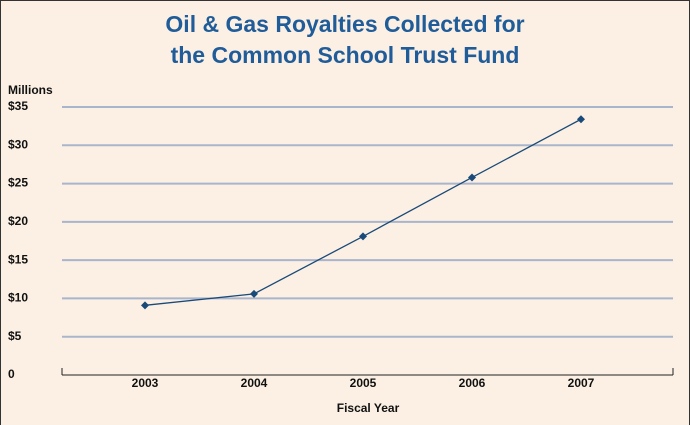 Image resolution: width=690 pixels, height=425 pixels. I want to click on y-tick-label: $25, so click(18, 183).